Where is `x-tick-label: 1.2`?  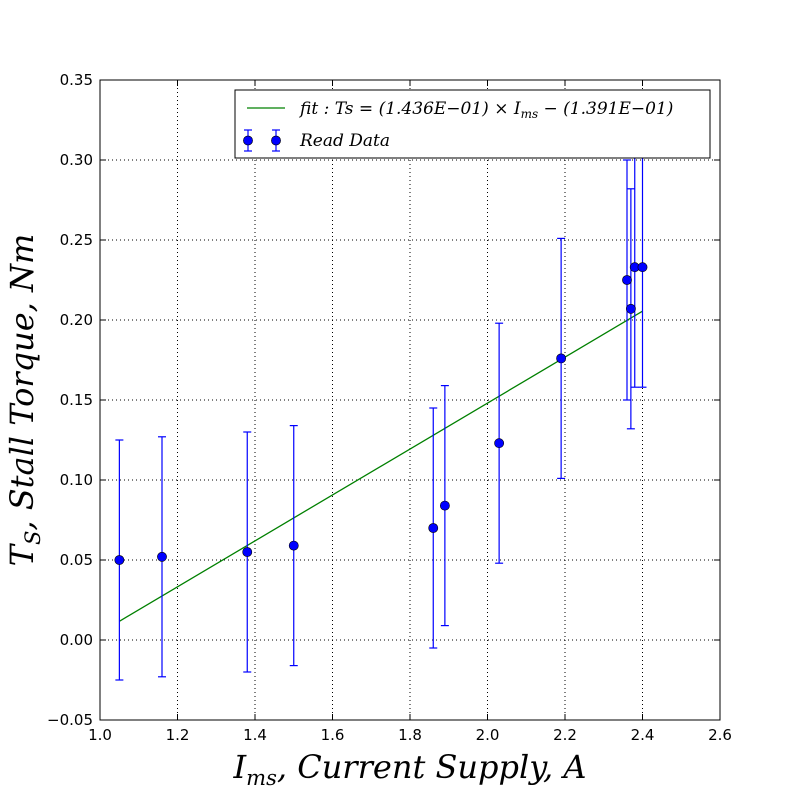 x-tick-label: 1.2 is located at coordinates (178, 735).